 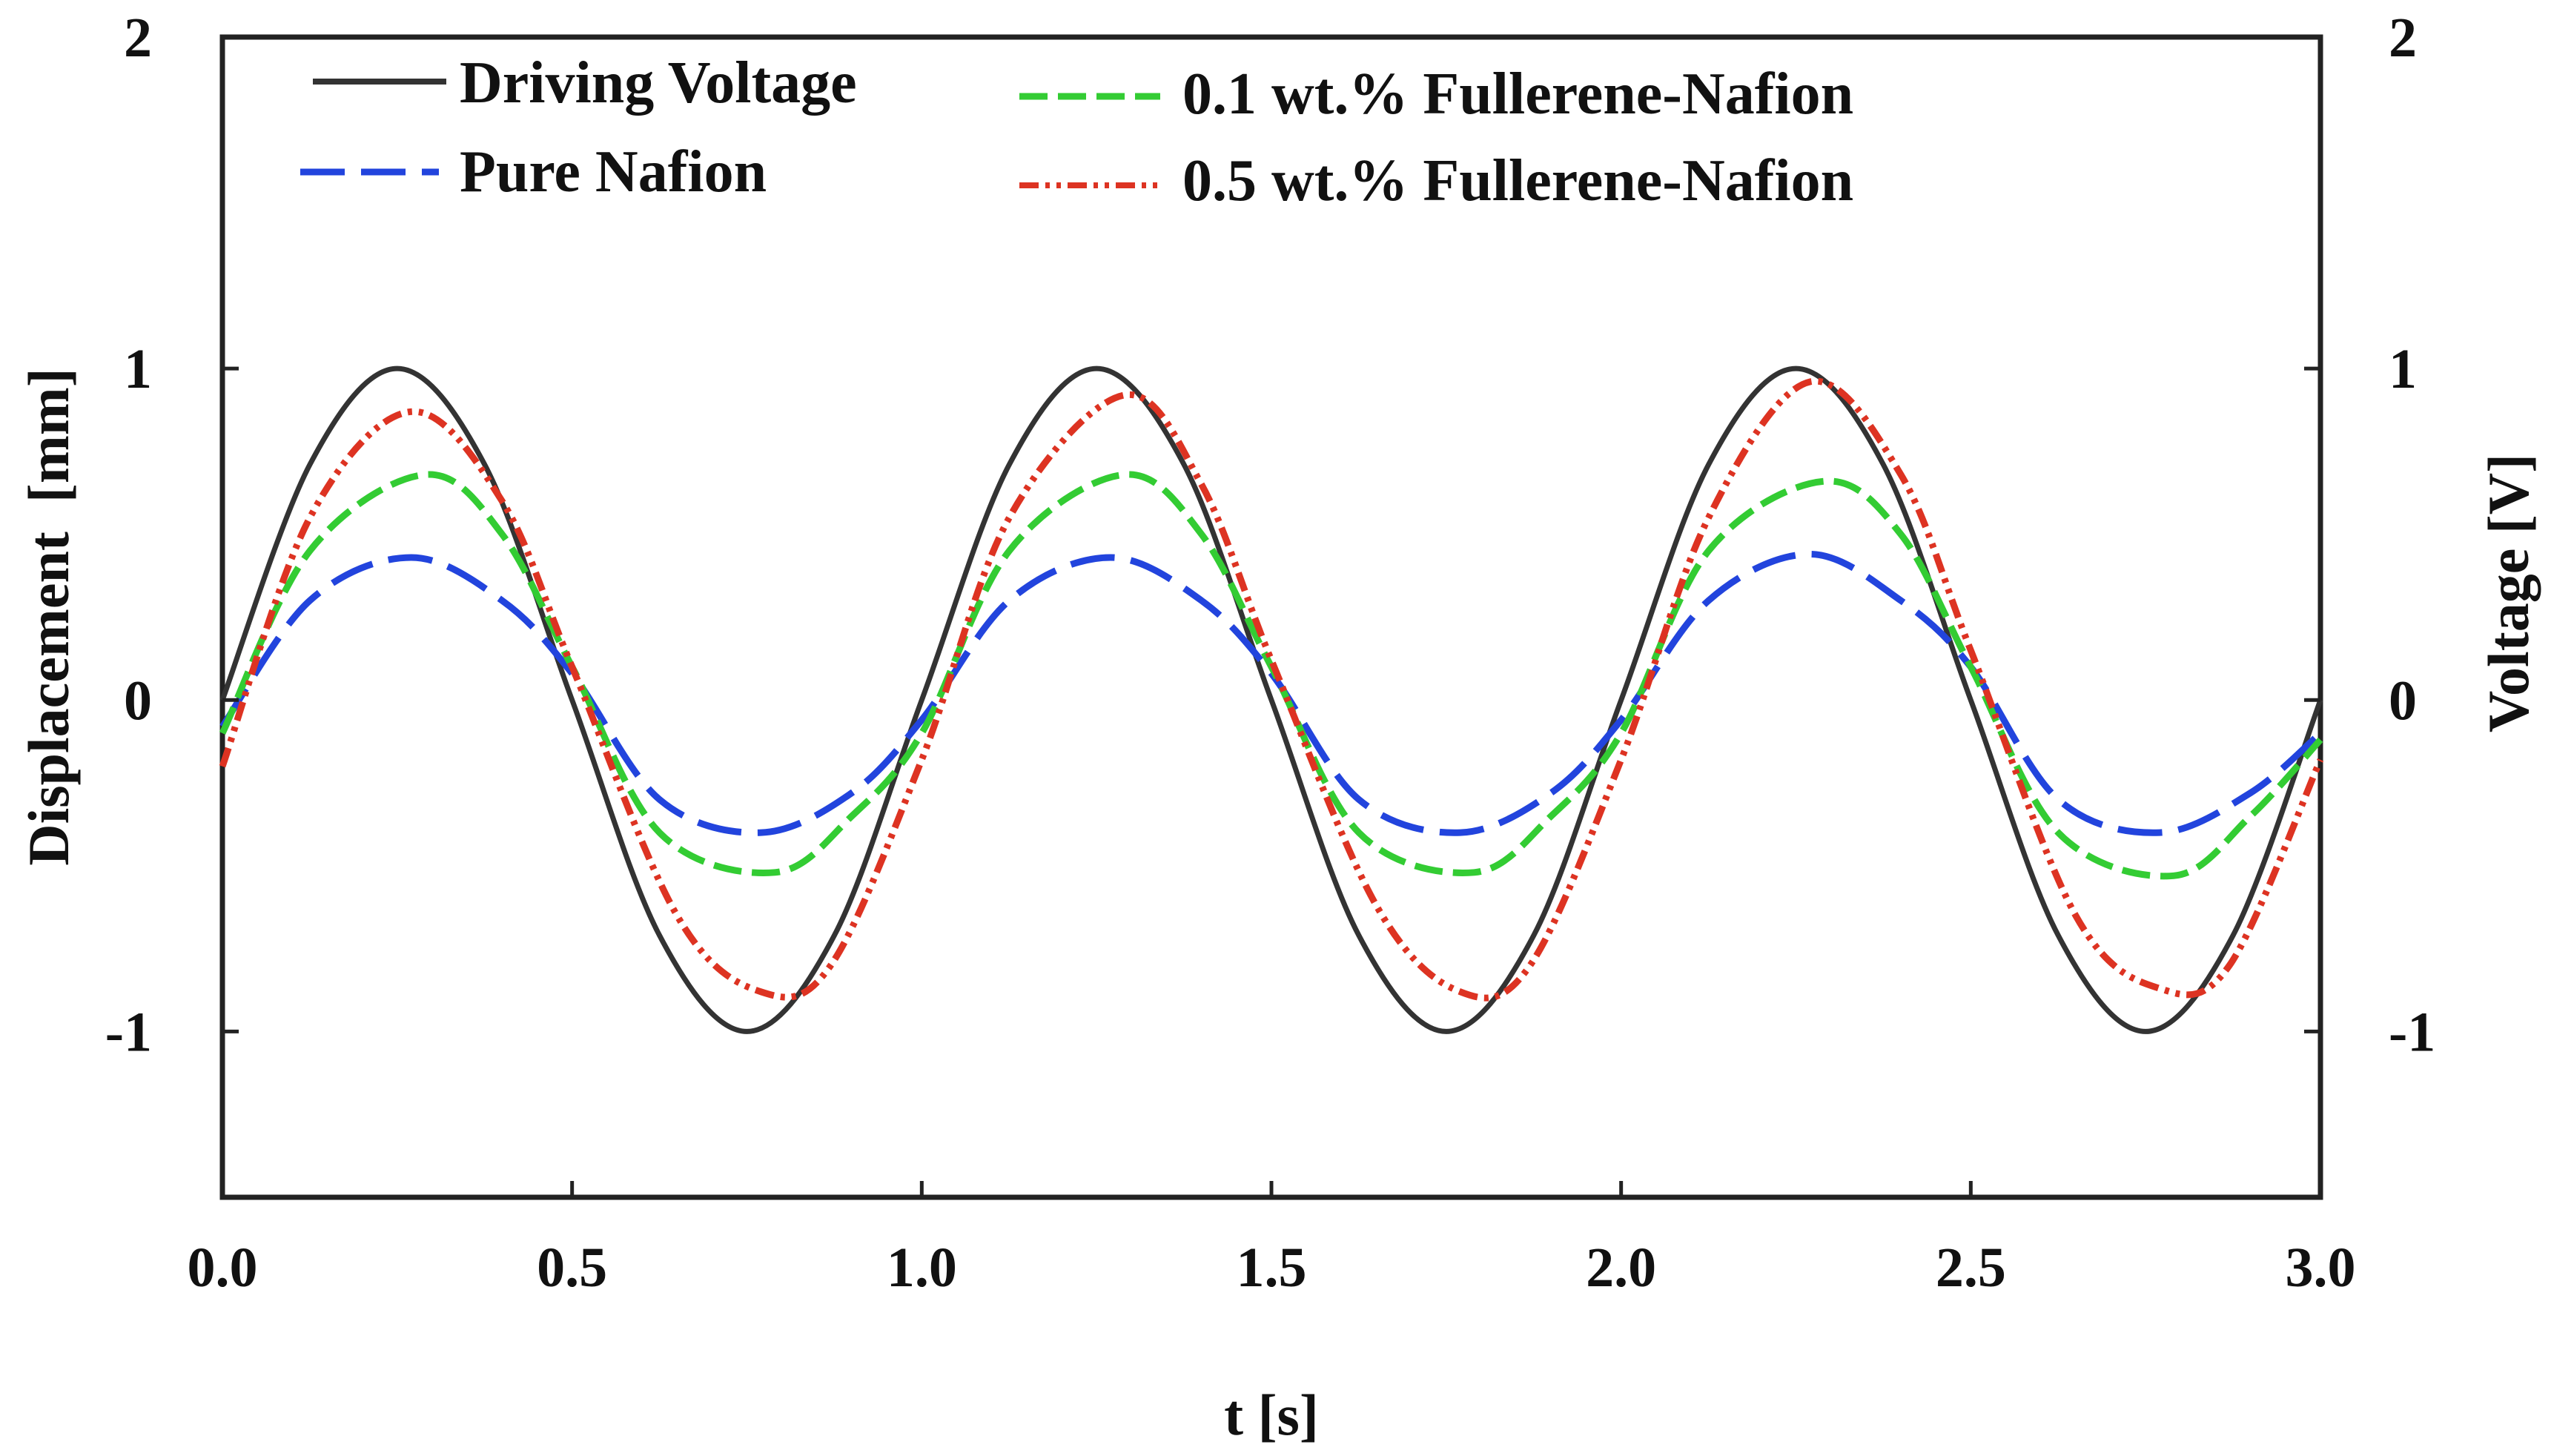 What do you see at coordinates (128, 1032) in the screenshot?
I see `y-tick-label: -1` at bounding box center [128, 1032].